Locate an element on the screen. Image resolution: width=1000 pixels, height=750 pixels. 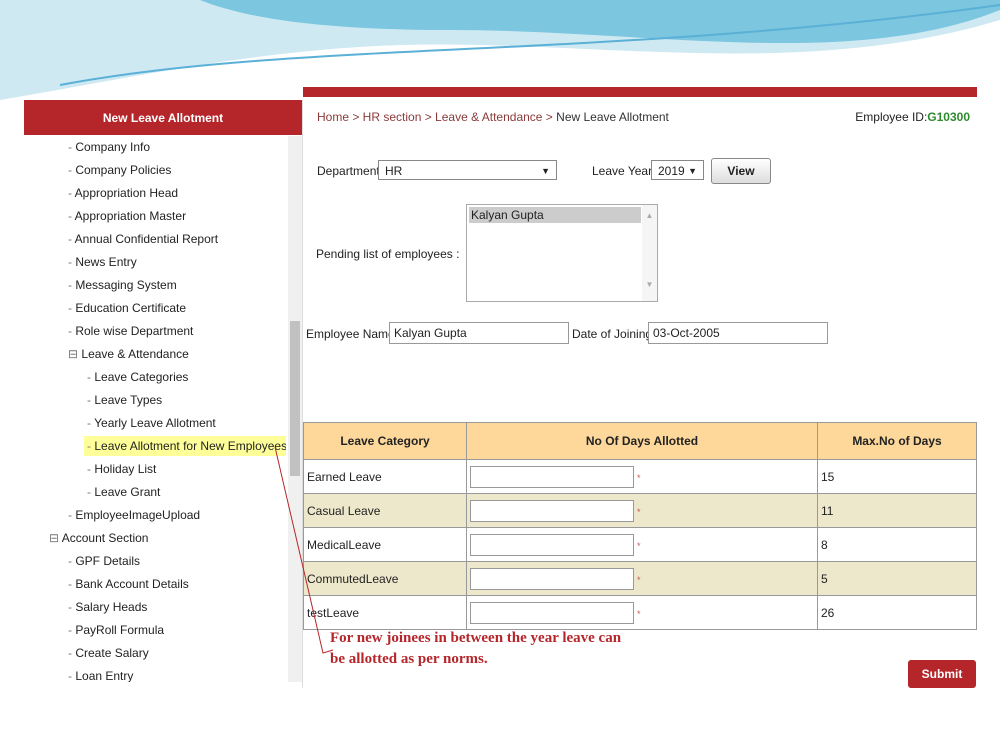
breadcrumb-path: Home > HR section > Leave & Attendance > is located at coordinates (437, 117).